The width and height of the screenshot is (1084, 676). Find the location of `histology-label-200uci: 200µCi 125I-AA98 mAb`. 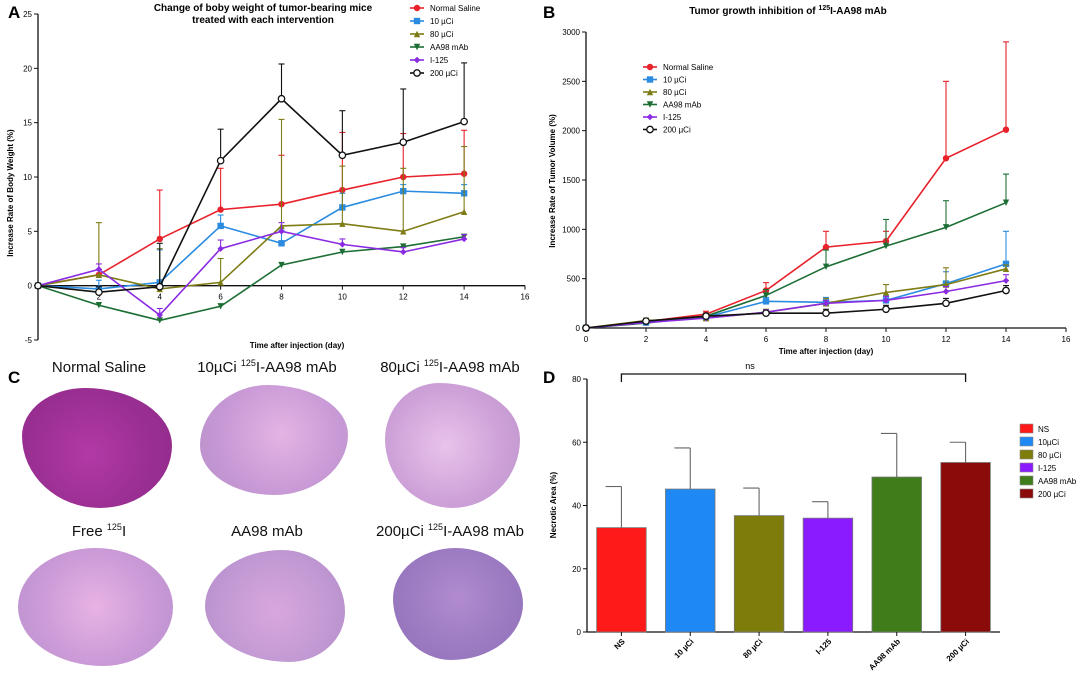

histology-label-200uci: 200µCi 125I-AA98 mAb is located at coordinates (450, 531).